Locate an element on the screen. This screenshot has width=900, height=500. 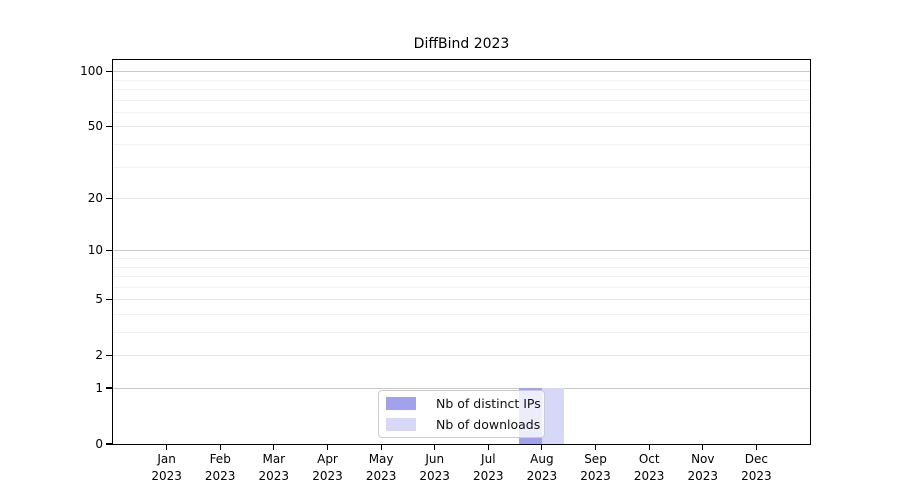
x-tick-label: Apr 2023 is located at coordinates (327, 467).